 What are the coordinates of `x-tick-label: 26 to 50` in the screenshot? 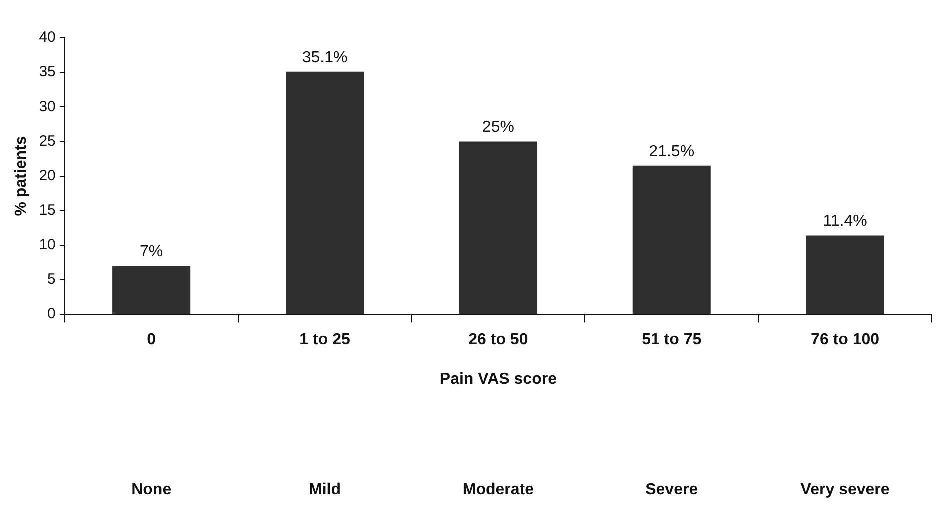 It's located at (498, 340).